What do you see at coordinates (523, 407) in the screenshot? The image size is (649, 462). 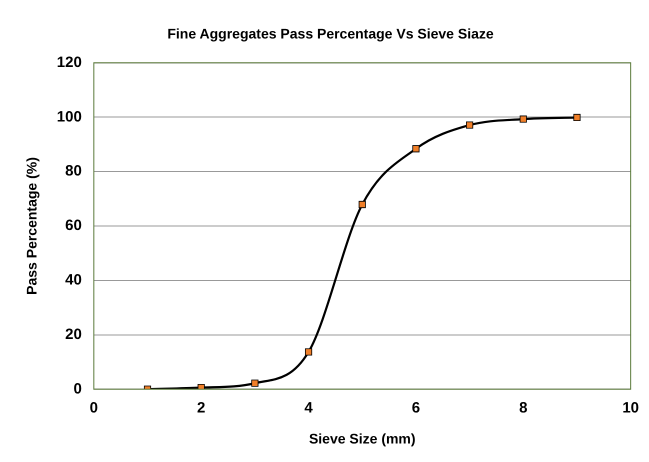 I see `x-tick-label: 8` at bounding box center [523, 407].